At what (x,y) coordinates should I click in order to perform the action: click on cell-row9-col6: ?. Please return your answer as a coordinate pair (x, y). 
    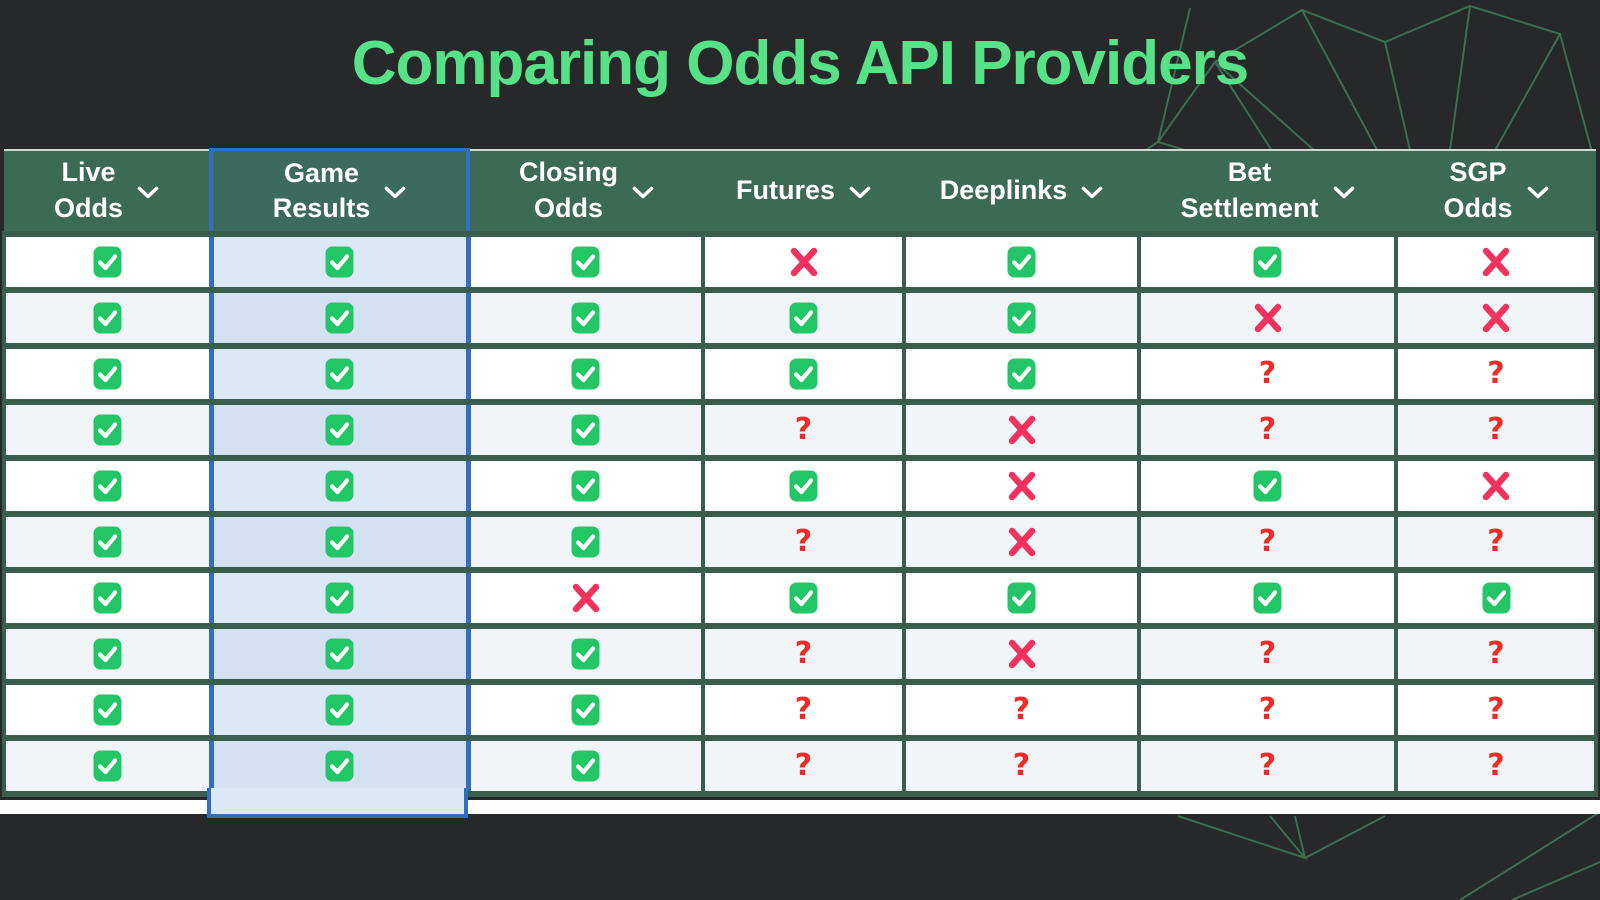
    Looking at the image, I should click on (1267, 709).